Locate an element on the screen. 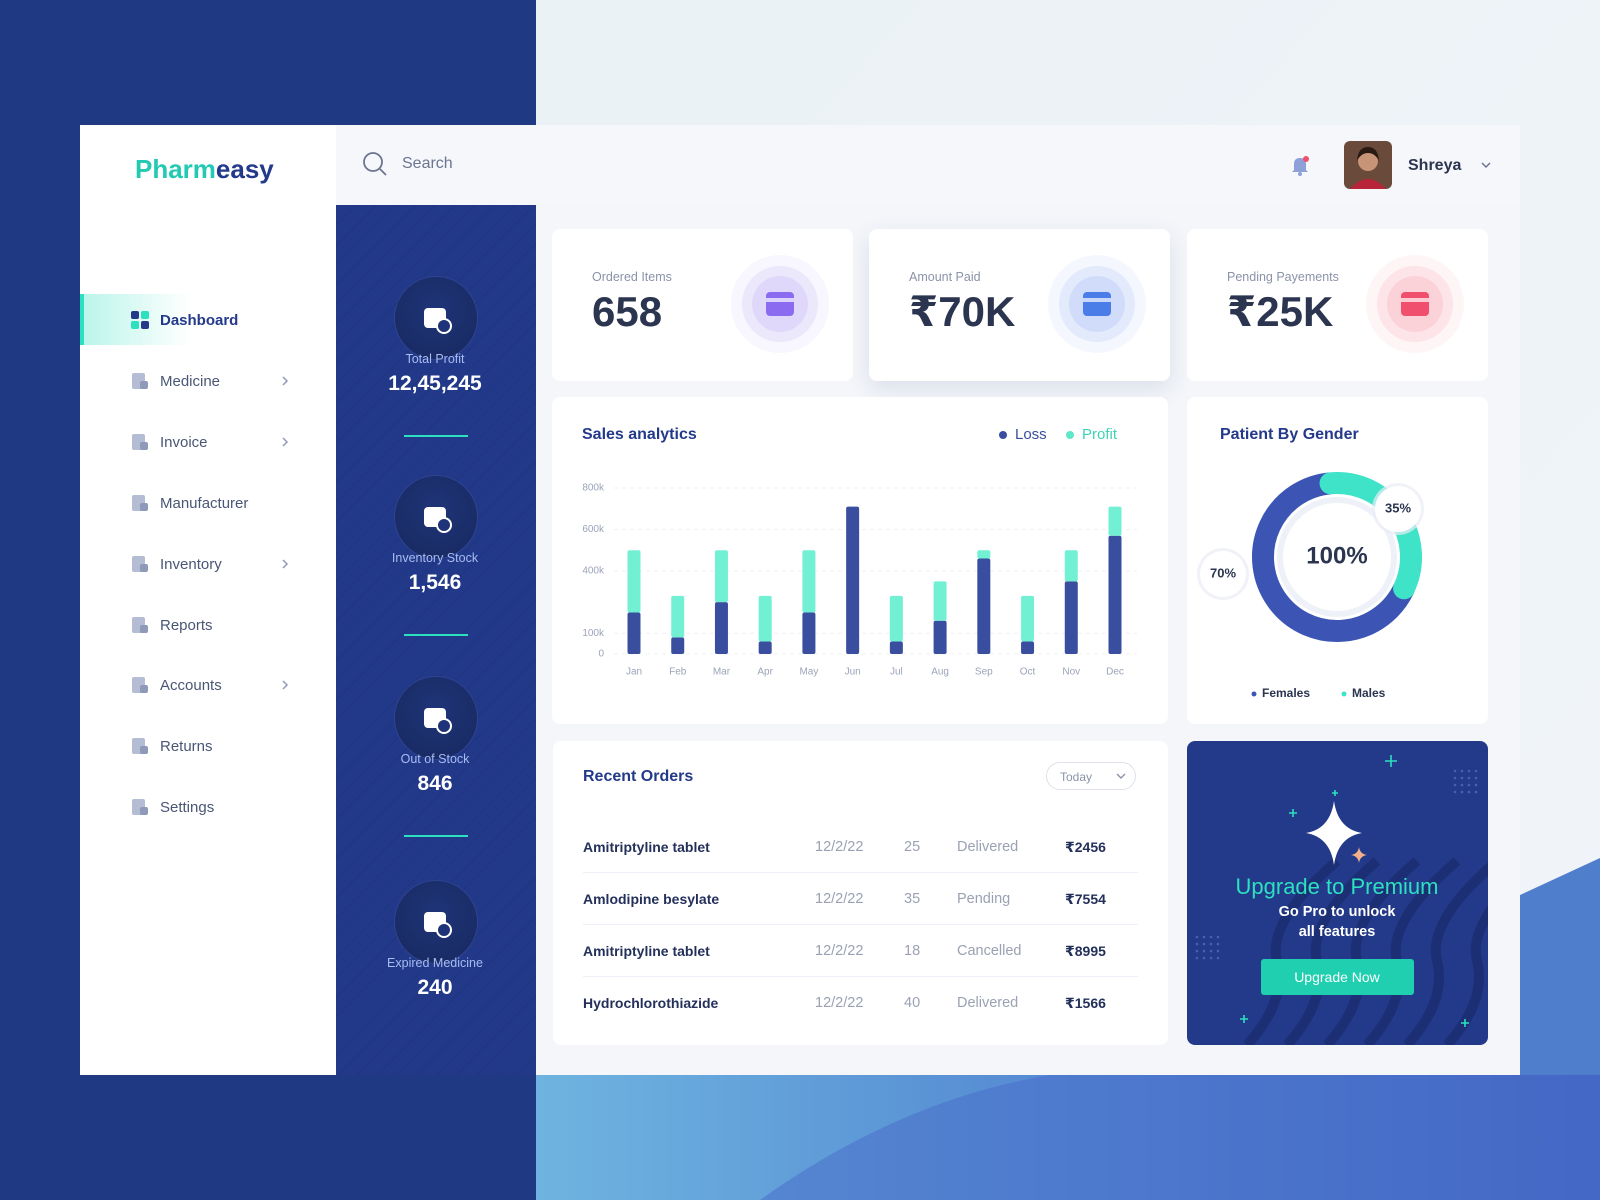 This screenshot has width=1600, height=1200. wave is located at coordinates (1465, 975).